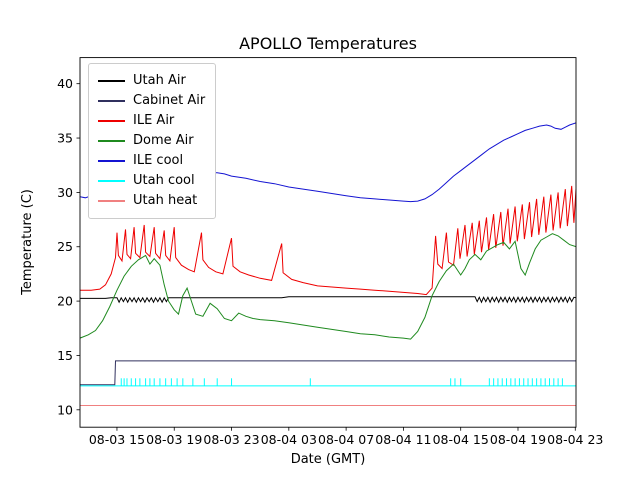  What do you see at coordinates (65, 409) in the screenshot?
I see `y-tick-label: 10` at bounding box center [65, 409].